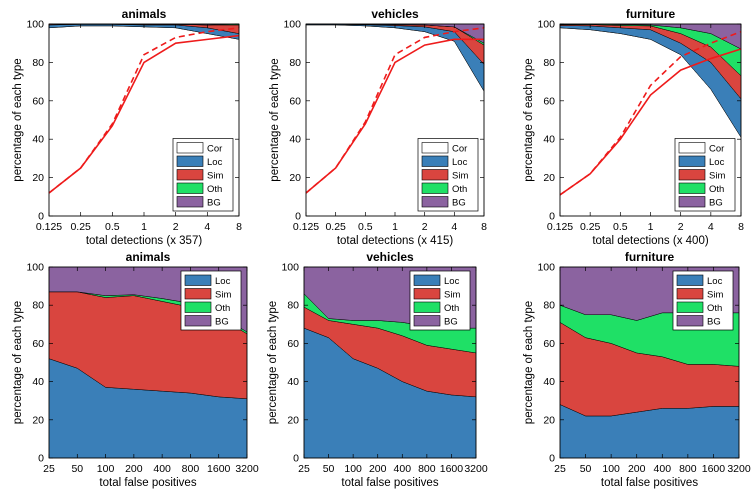 The height and width of the screenshot is (497, 754). I want to click on y-axis-label-3: percentage of each type, so click(18, 362).